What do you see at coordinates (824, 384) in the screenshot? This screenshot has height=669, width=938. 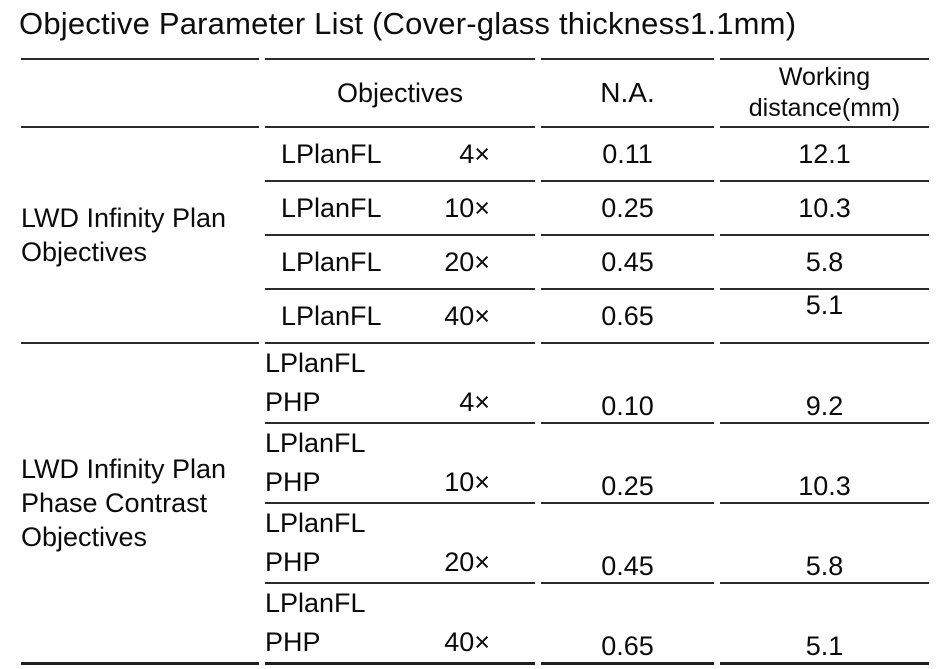 I see `working-distance-value: 9.2` at bounding box center [824, 384].